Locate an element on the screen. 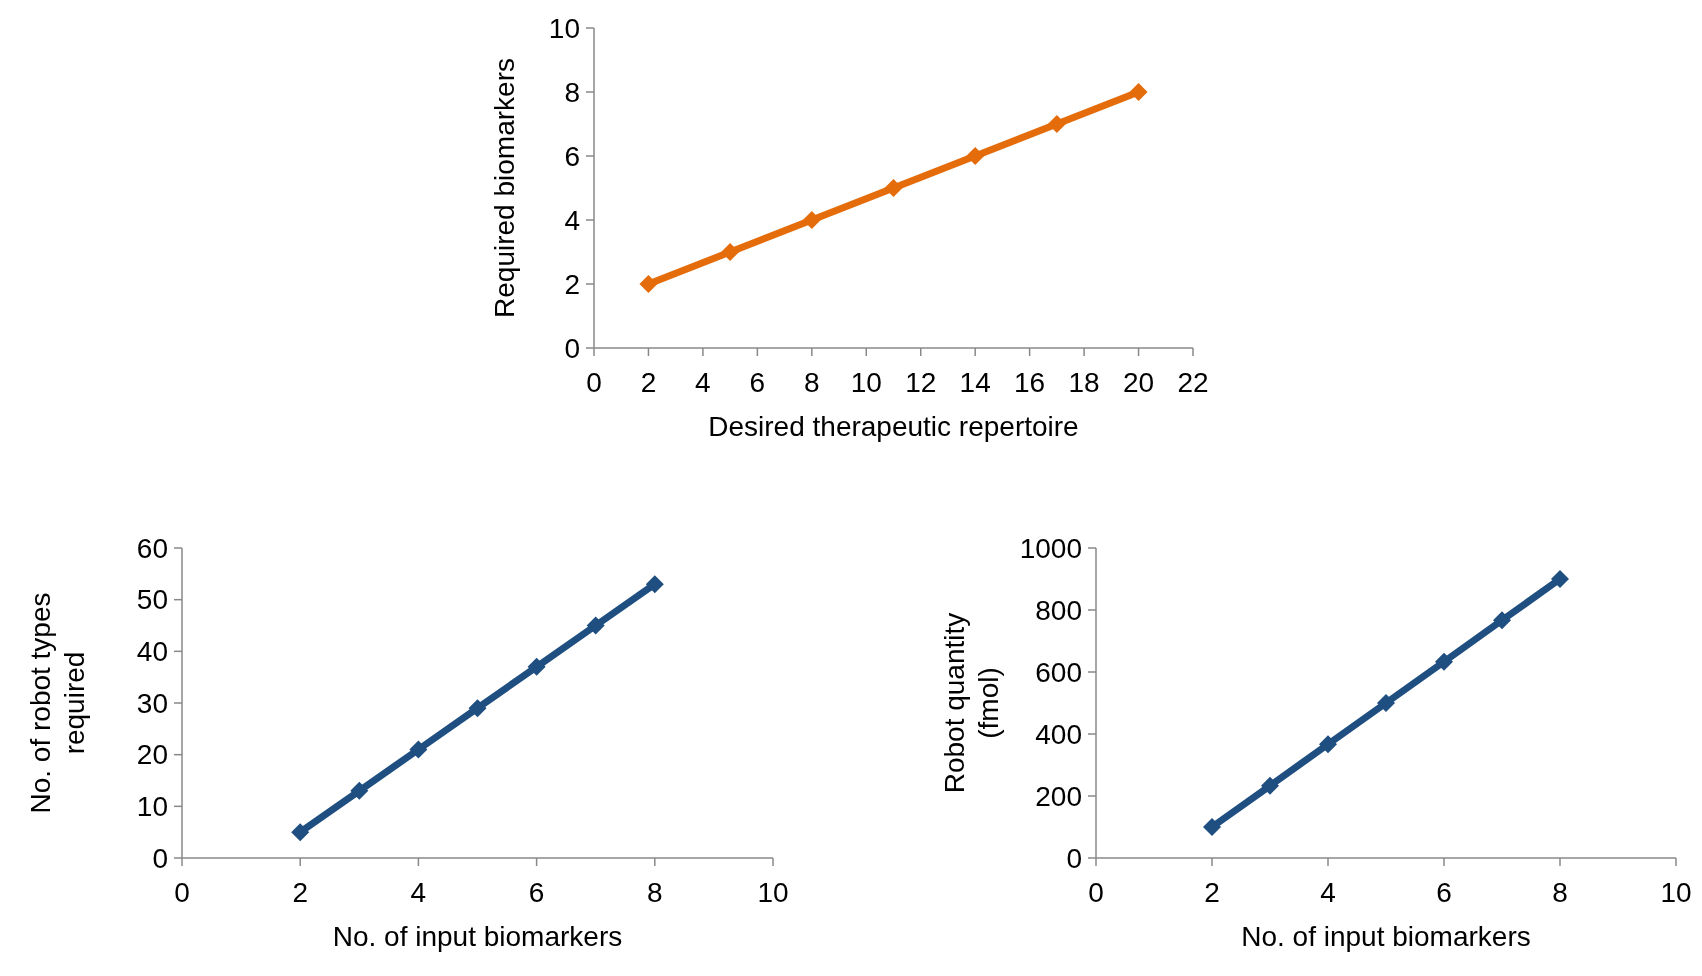 The height and width of the screenshot is (976, 1702). x-tick-label: 14 is located at coordinates (975, 382).